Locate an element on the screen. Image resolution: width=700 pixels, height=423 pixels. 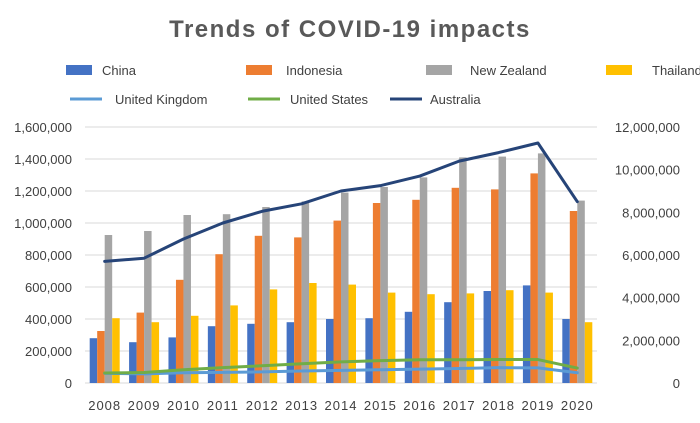
legend-swatch-thailand is located at coordinates (619, 70).